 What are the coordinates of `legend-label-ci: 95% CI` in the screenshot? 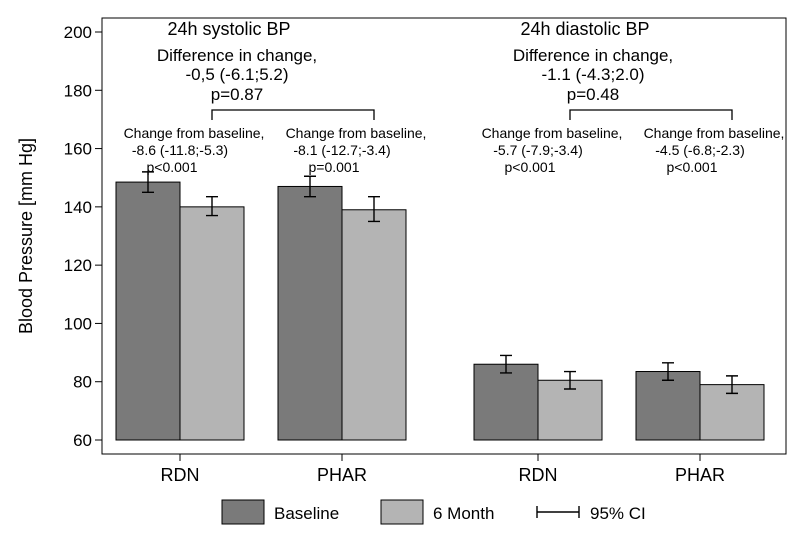 It's located at (618, 513).